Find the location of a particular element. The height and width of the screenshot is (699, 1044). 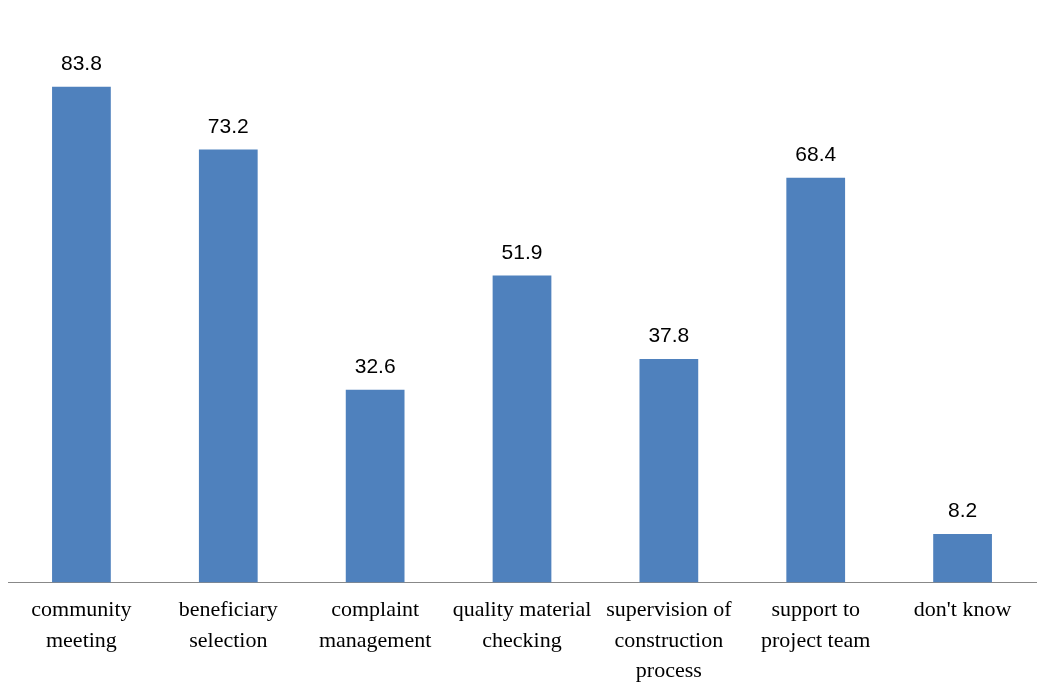

x-tick-label: support to project team is located at coordinates (816, 623).